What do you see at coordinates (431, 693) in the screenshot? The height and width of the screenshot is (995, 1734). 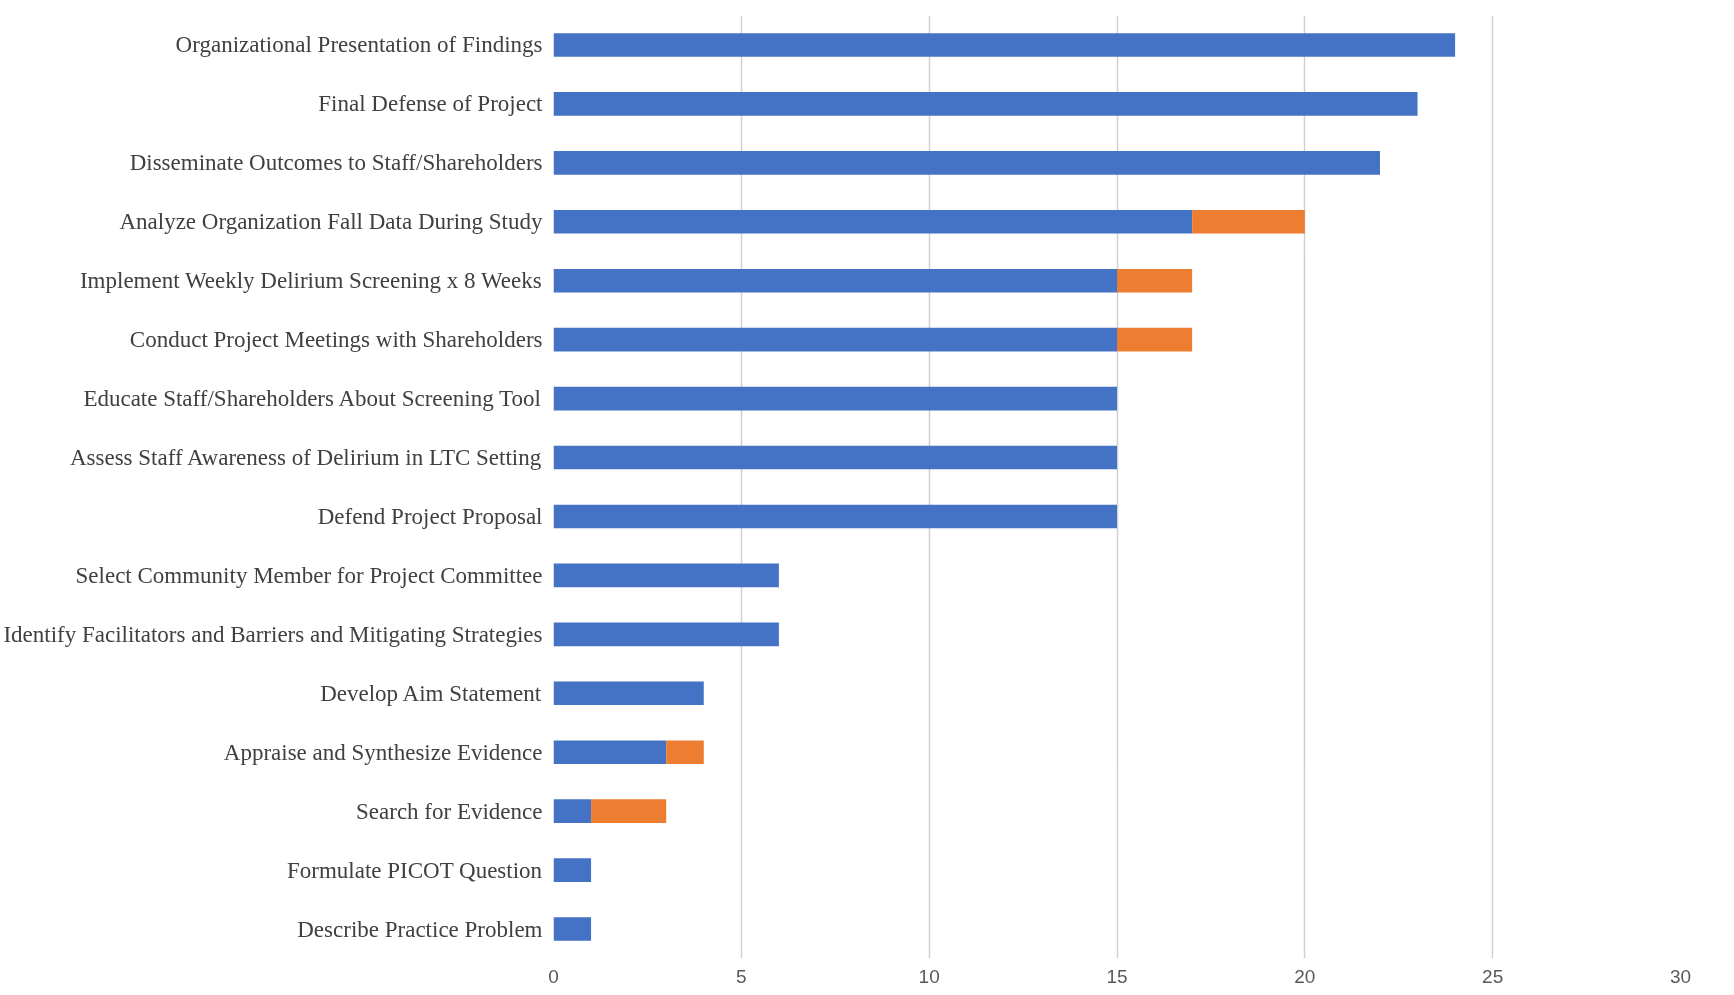 I see `y-tick-label: Develop Aim Statement` at bounding box center [431, 693].